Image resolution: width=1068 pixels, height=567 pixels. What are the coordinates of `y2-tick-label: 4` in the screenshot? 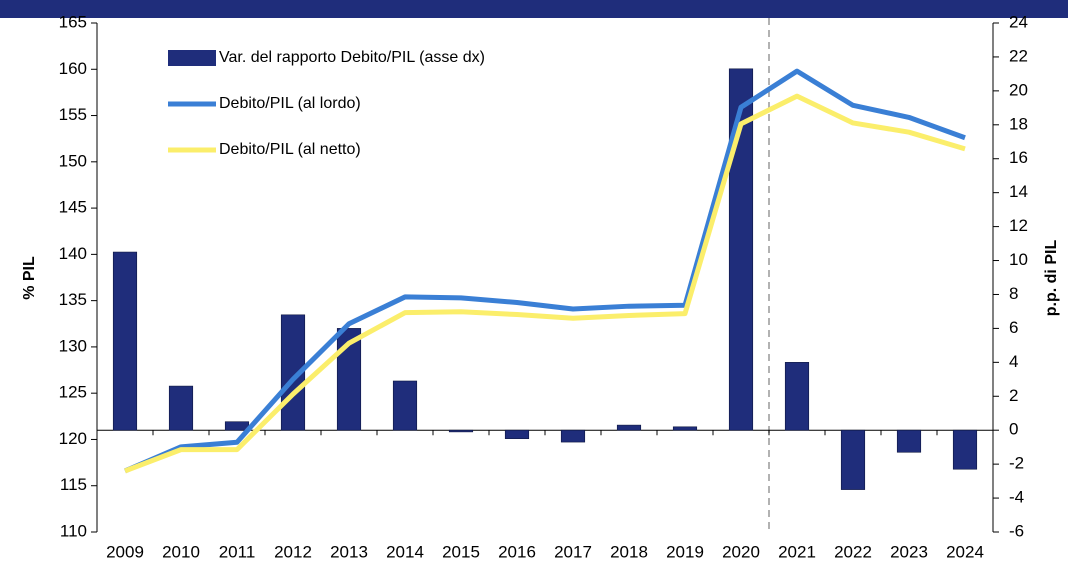 It's located at (1013, 361).